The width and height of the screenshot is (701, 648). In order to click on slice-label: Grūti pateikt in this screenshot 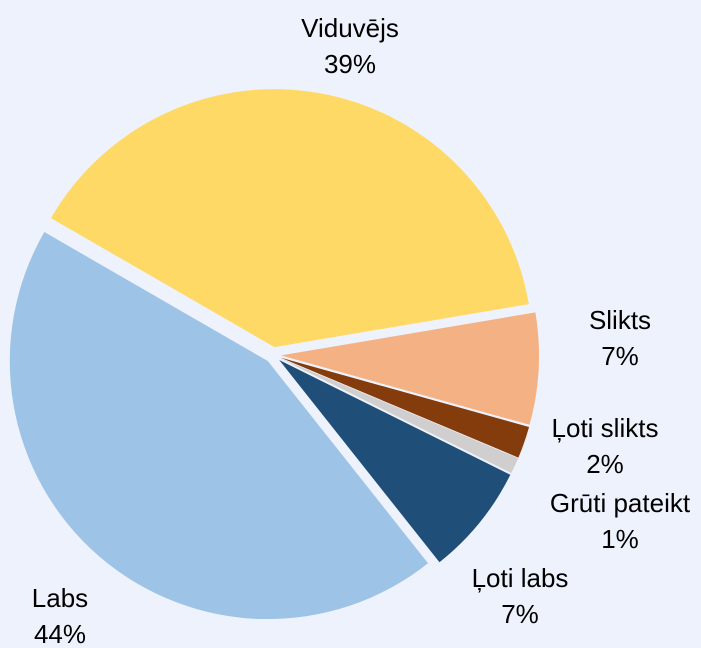, I will do `click(620, 503)`.